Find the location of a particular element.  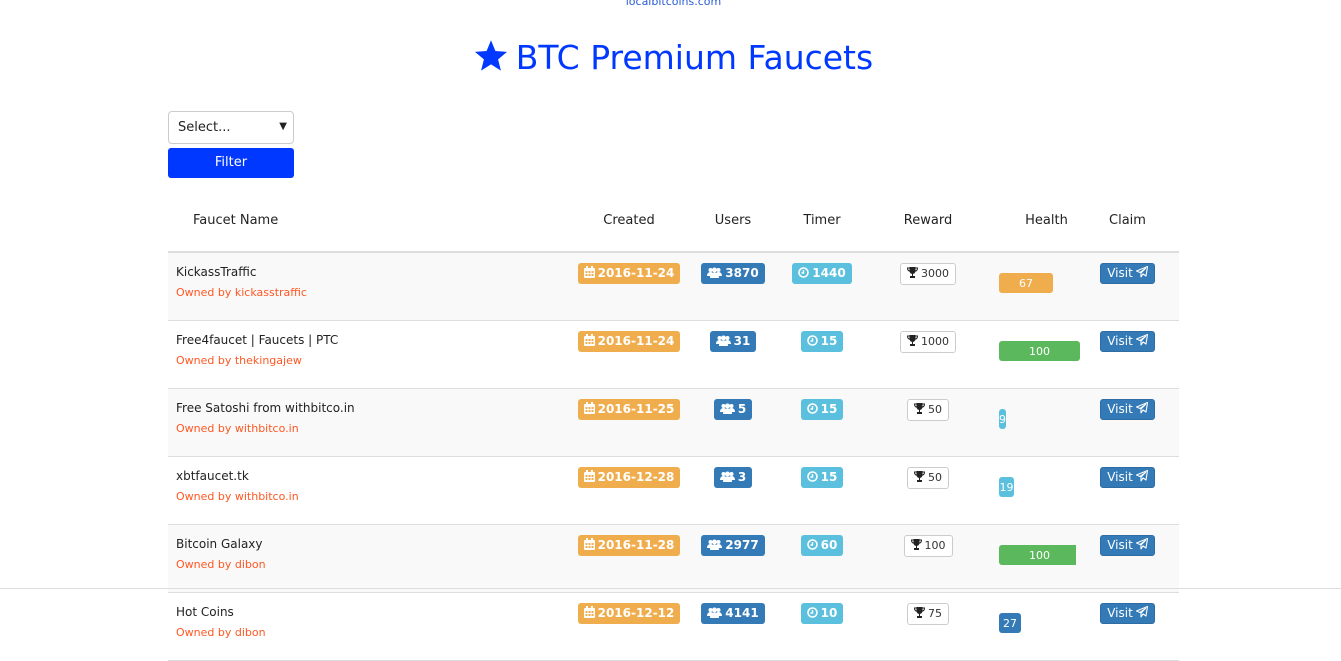

timer-badge: 15 is located at coordinates (822, 477).